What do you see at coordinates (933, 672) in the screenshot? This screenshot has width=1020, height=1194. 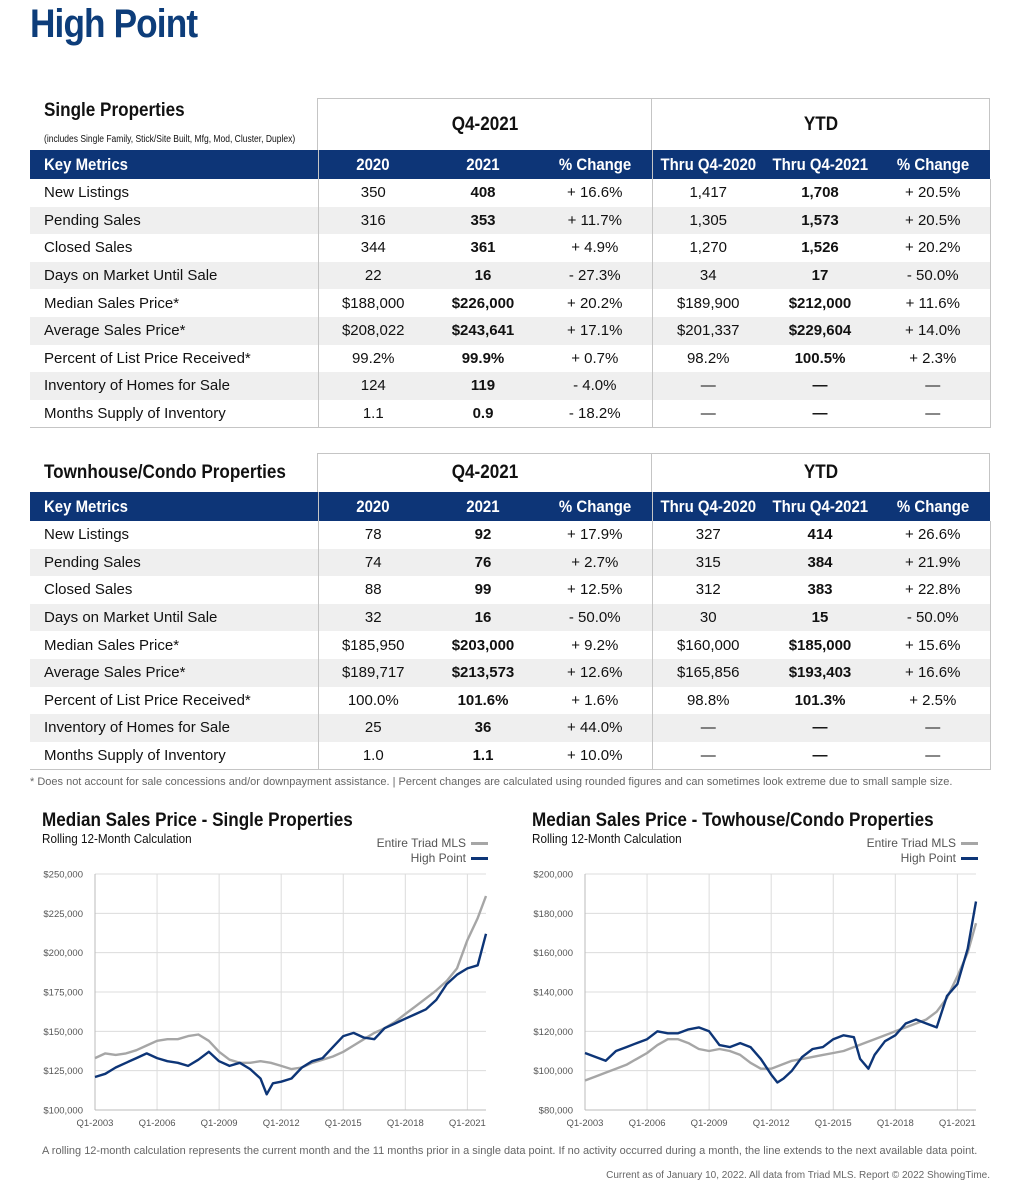 I see `metric-value: + 16.6%` at bounding box center [933, 672].